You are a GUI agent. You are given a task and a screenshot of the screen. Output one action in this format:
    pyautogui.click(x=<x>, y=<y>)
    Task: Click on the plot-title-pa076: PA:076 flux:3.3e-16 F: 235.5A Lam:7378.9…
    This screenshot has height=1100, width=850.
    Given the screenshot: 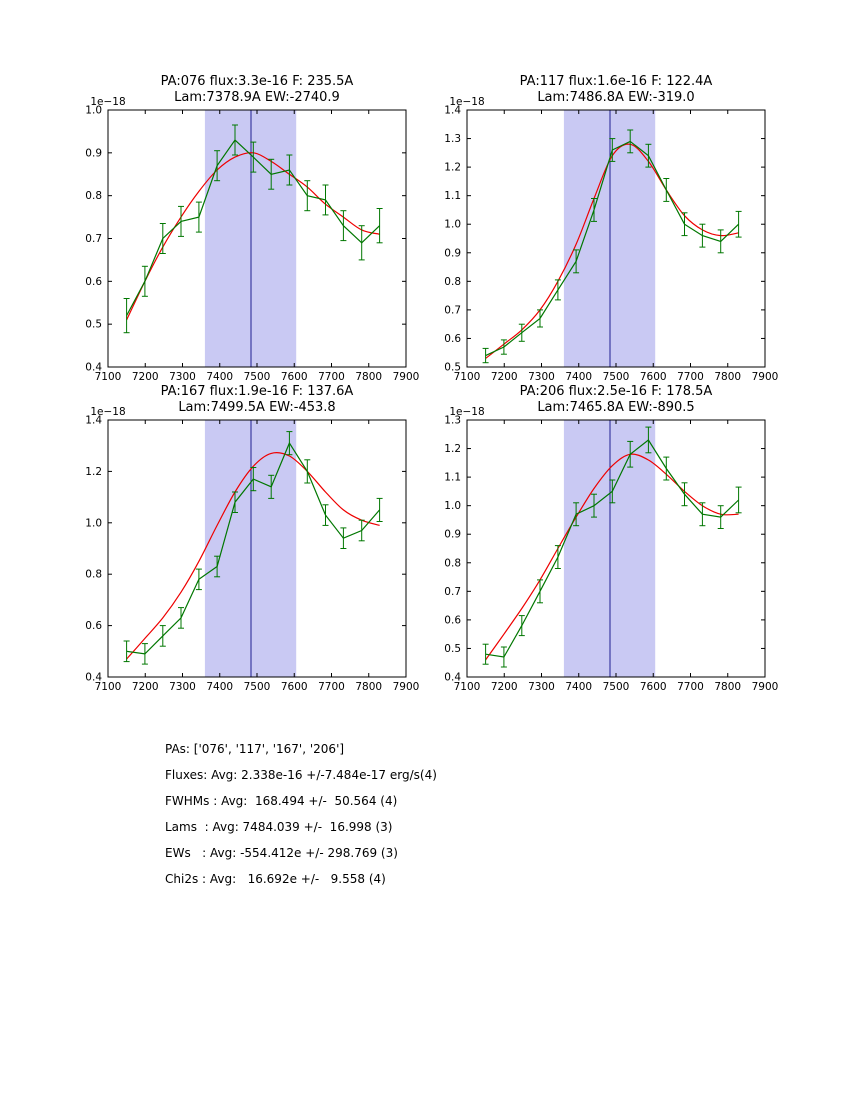 What is the action you would take?
    pyautogui.click(x=257, y=90)
    